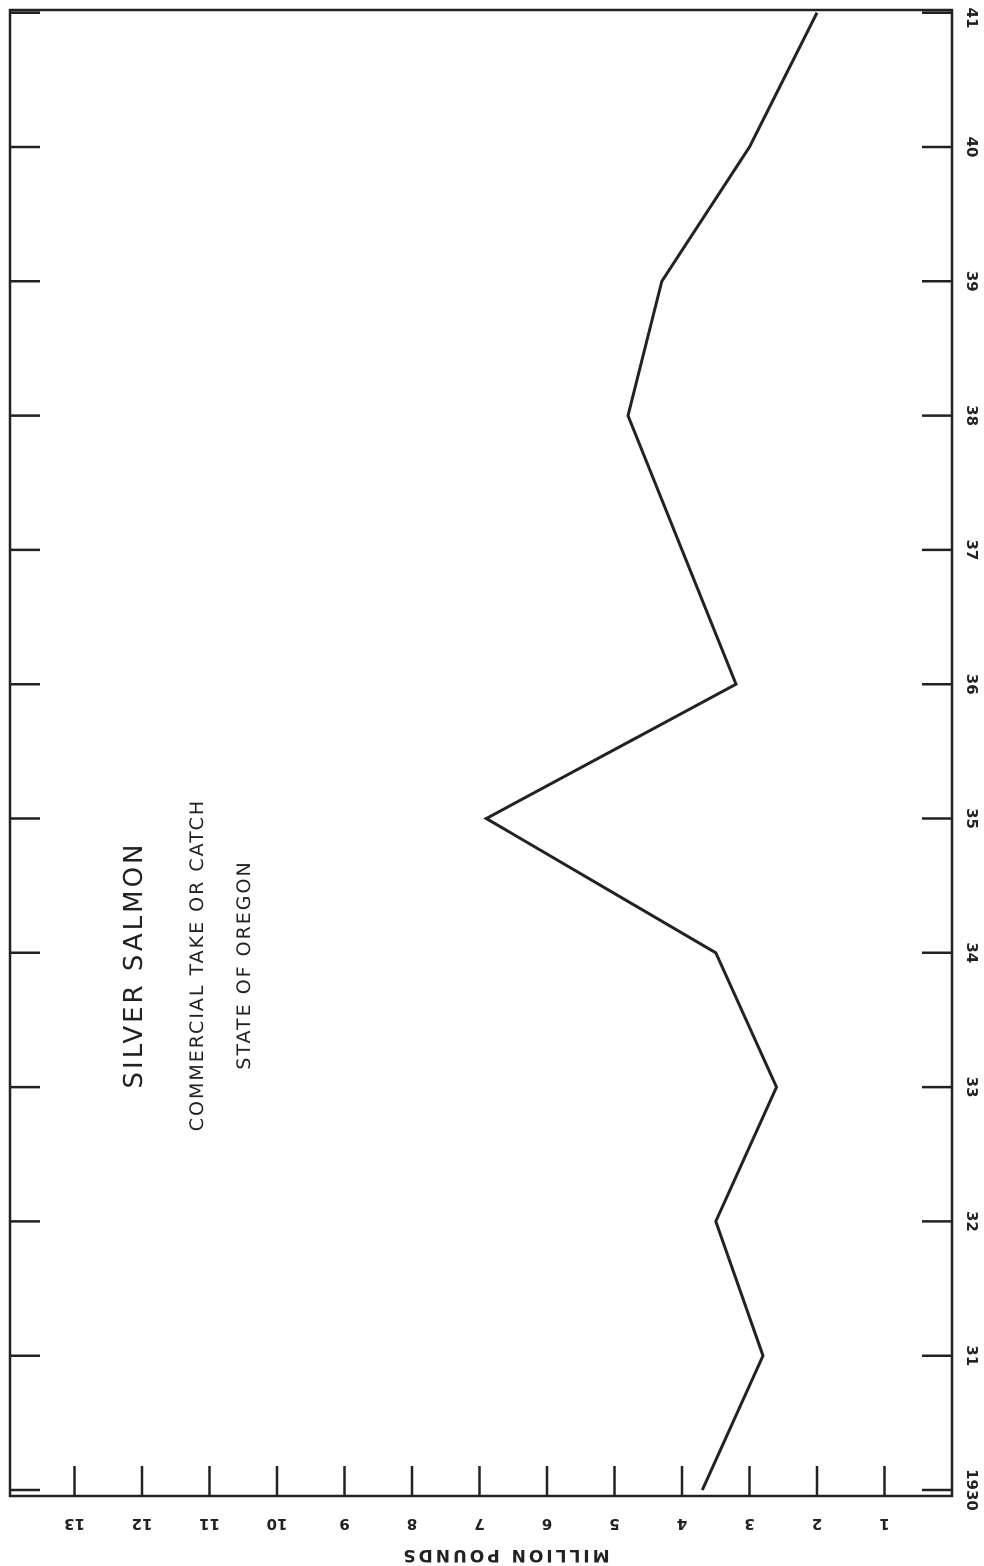 Image resolution: width=984 pixels, height=1566 pixels. Describe the element at coordinates (817, 1524) in the screenshot. I see `y-tick-label: 2` at that location.